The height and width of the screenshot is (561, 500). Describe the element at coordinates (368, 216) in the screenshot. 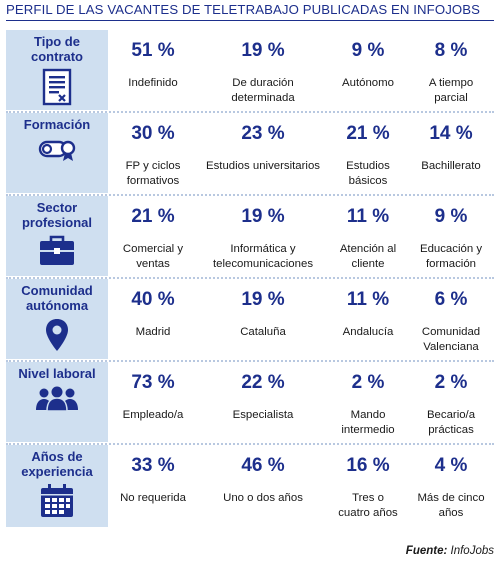

I see `stat-percentage: 11 %` at that location.